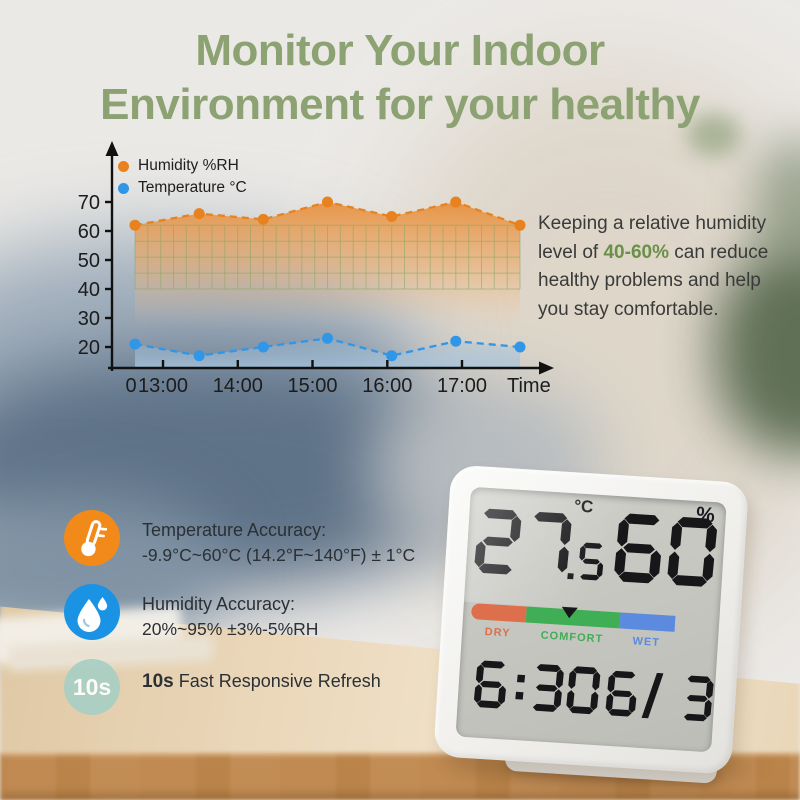 The image size is (800, 800). I want to click on lcd-glare, so click(595, 552).